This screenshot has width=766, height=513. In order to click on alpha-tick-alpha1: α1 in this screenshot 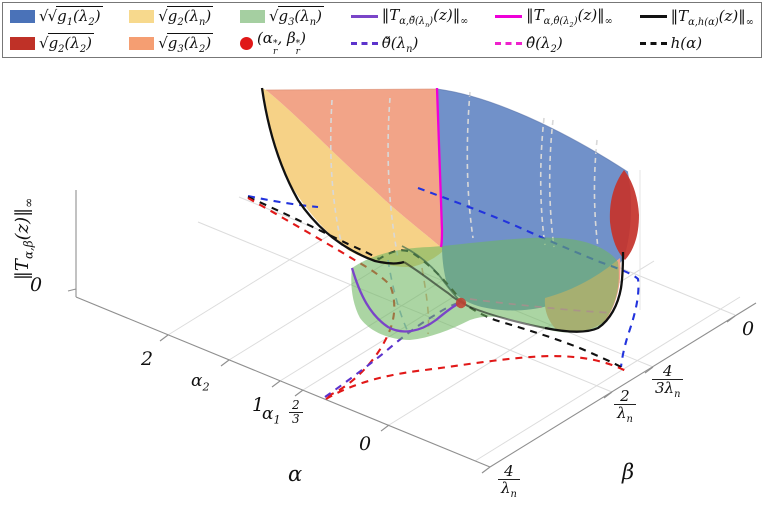, I will do `click(271, 415)`.